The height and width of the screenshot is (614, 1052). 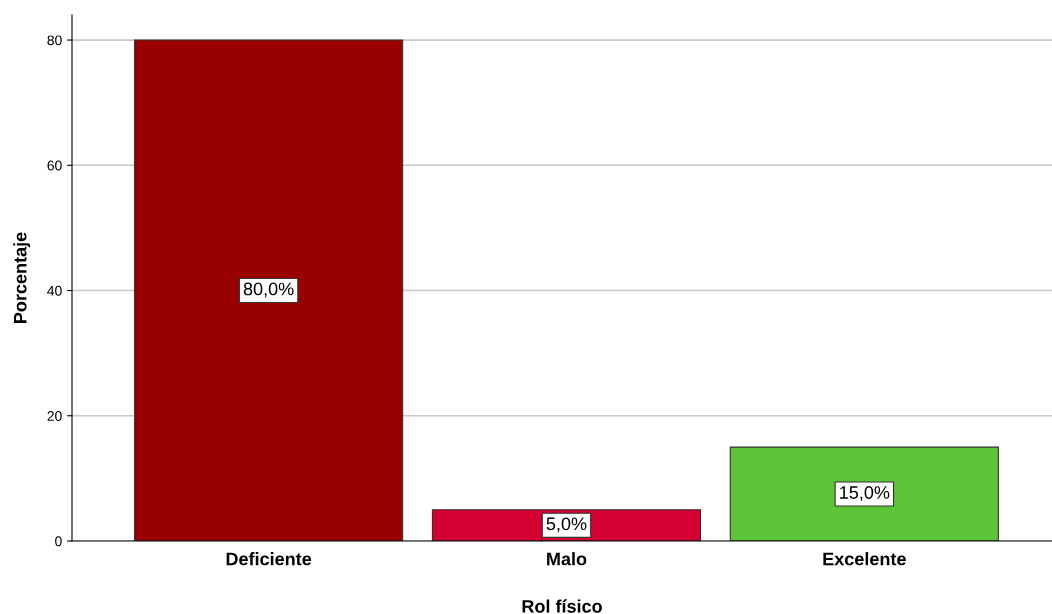 What do you see at coordinates (54, 290) in the screenshot?
I see `y-tick-label: 40` at bounding box center [54, 290].